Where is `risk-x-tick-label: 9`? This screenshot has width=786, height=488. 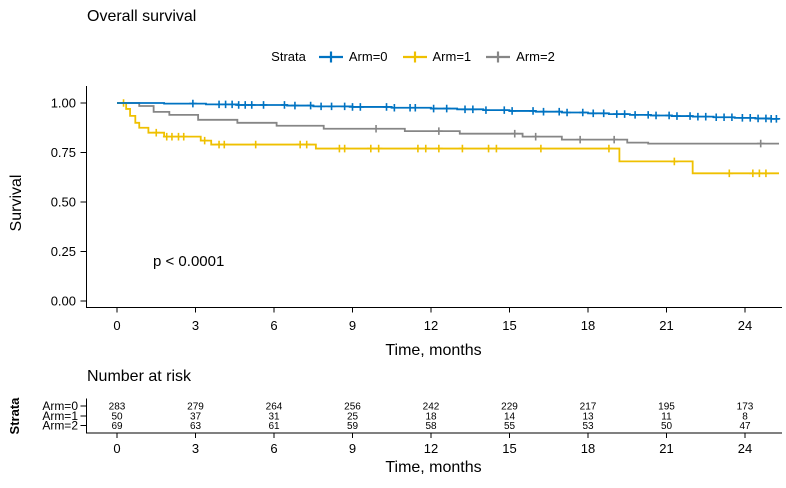
risk-x-tick-label: 9 is located at coordinates (352, 448).